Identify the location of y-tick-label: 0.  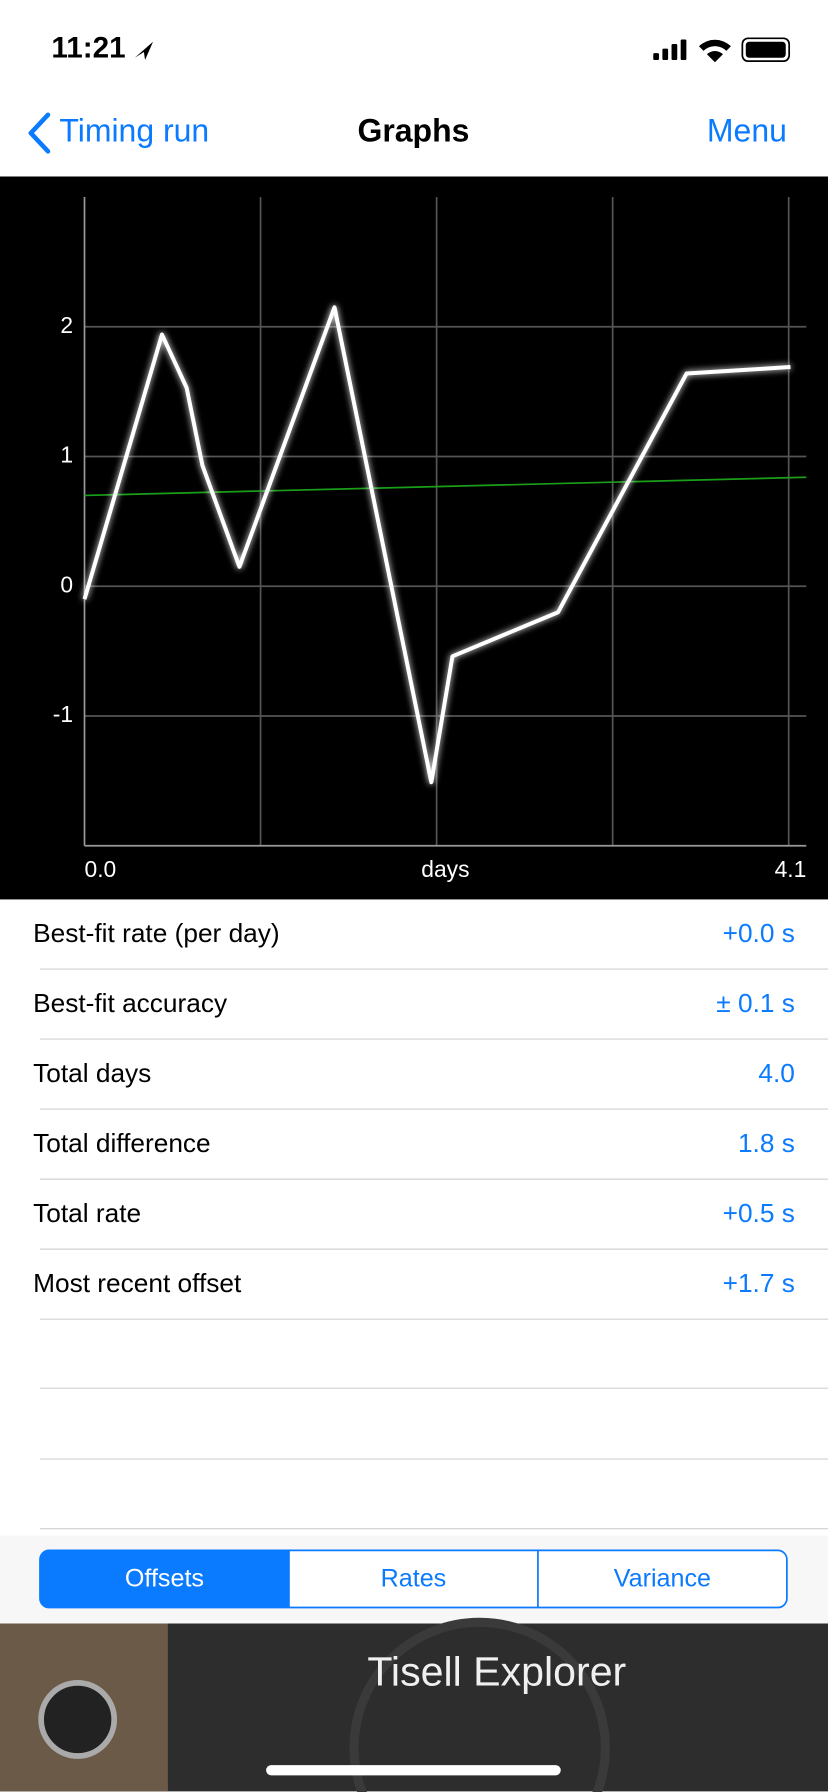
(66, 584).